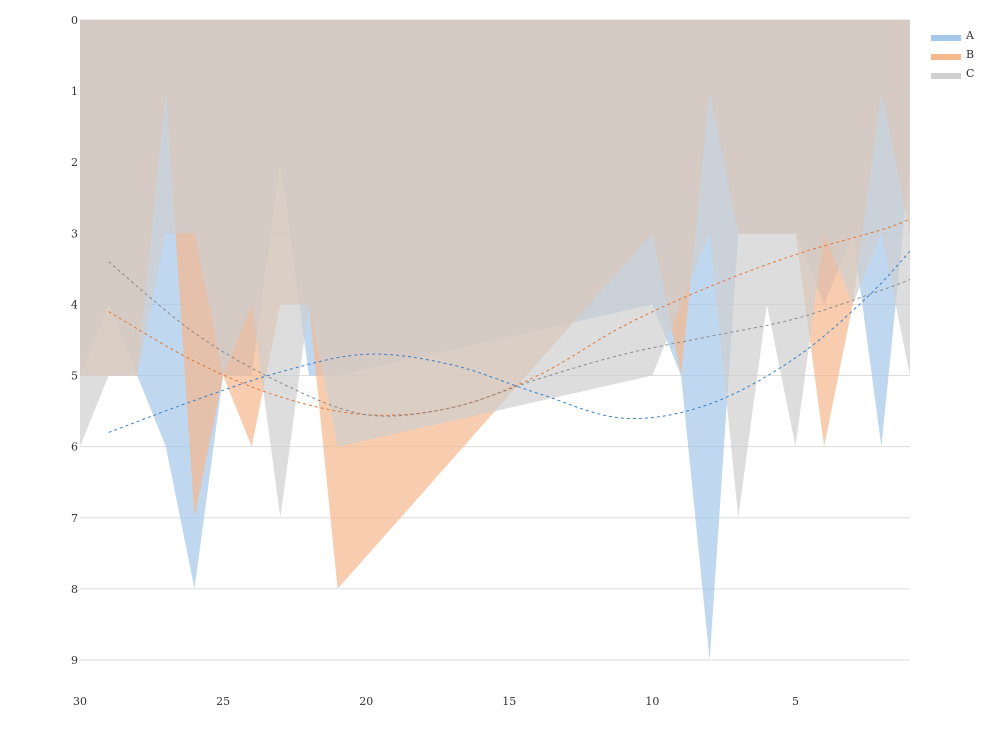 This screenshot has height=744, width=992. I want to click on y-tick-label-9: 9, so click(74, 660).